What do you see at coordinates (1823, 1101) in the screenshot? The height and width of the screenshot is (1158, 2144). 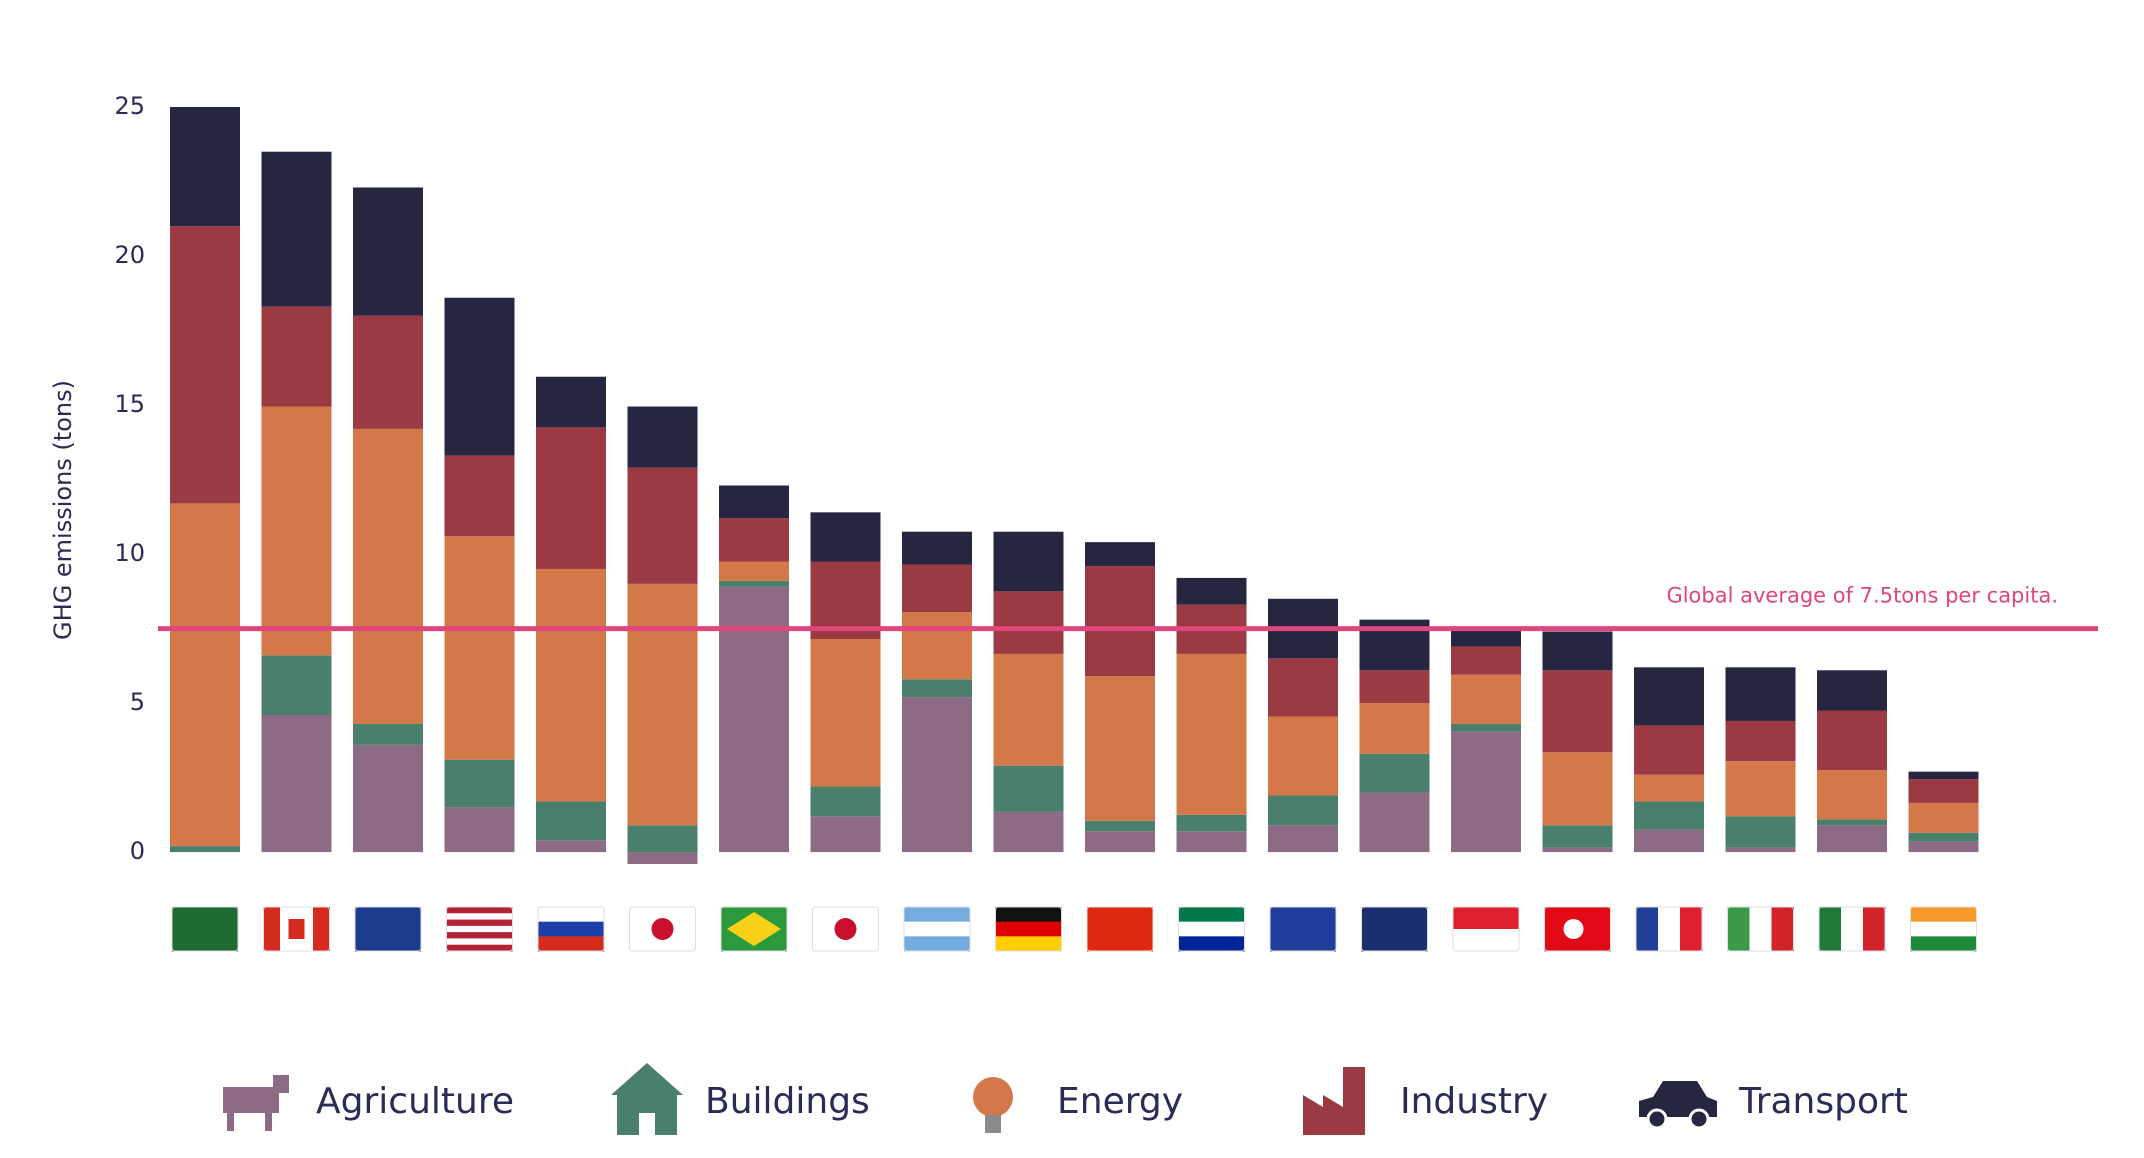 I see `legend-label: Transport` at bounding box center [1823, 1101].